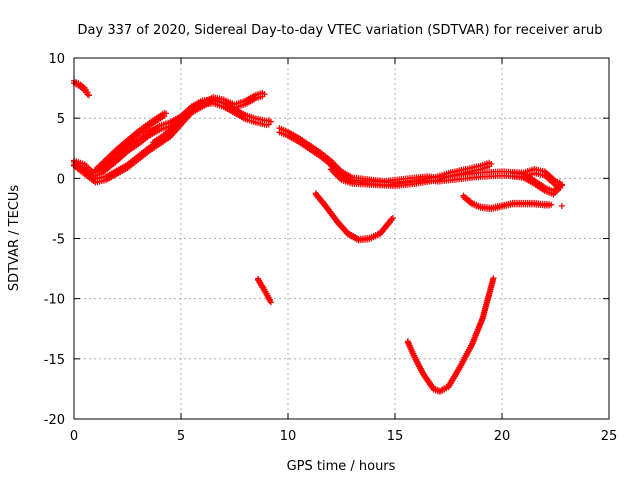 This screenshot has width=640, height=480. Describe the element at coordinates (54, 360) in the screenshot. I see `y-tick-label: -15` at that location.